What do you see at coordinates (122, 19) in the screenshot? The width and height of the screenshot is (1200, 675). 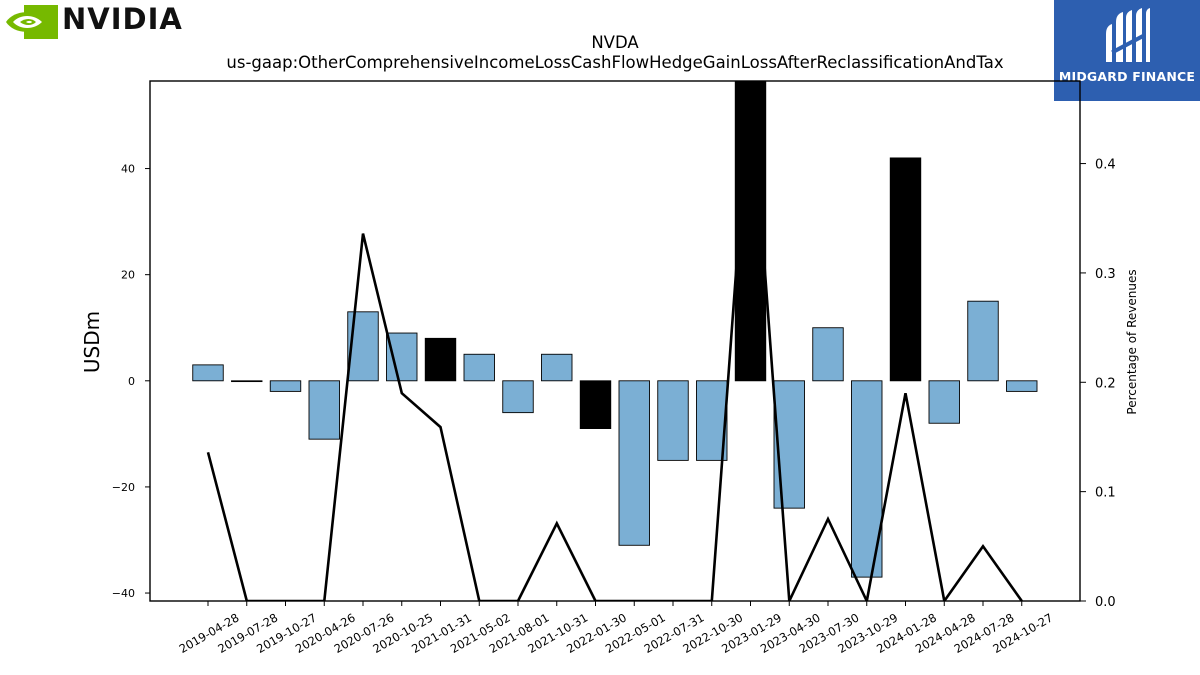 I see `brand-name: NVIDIA` at bounding box center [122, 19].